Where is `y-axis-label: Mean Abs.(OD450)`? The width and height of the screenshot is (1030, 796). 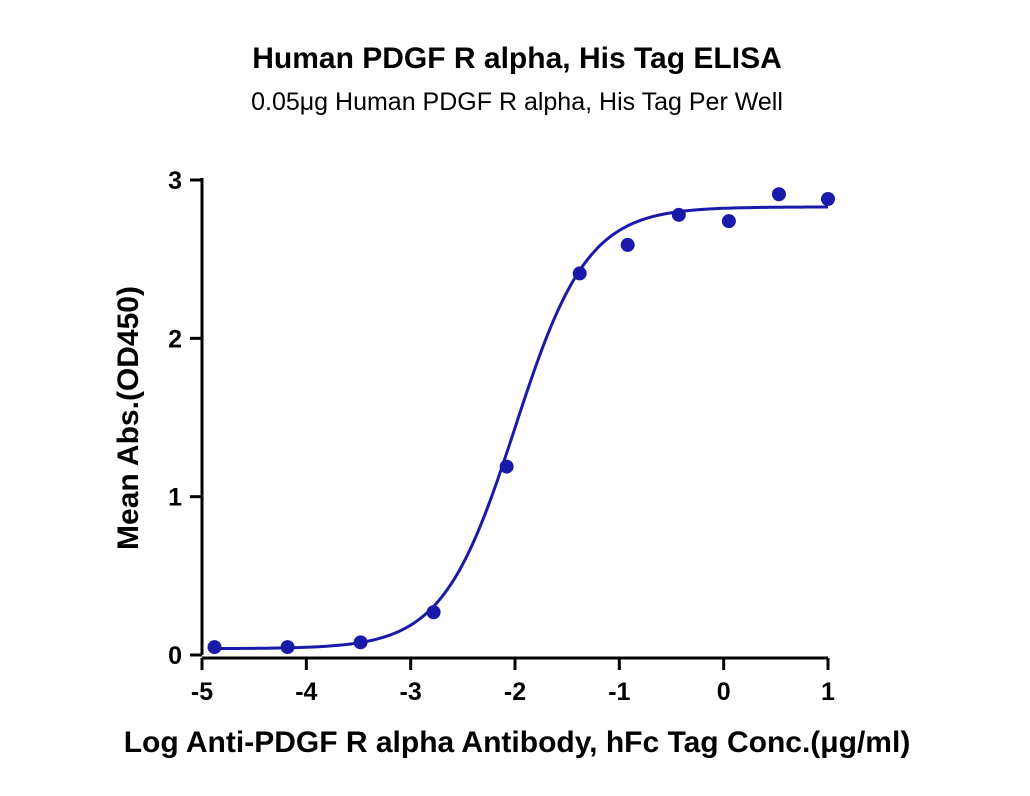
y-axis-label: Mean Abs.(OD450) is located at coordinates (128, 418).